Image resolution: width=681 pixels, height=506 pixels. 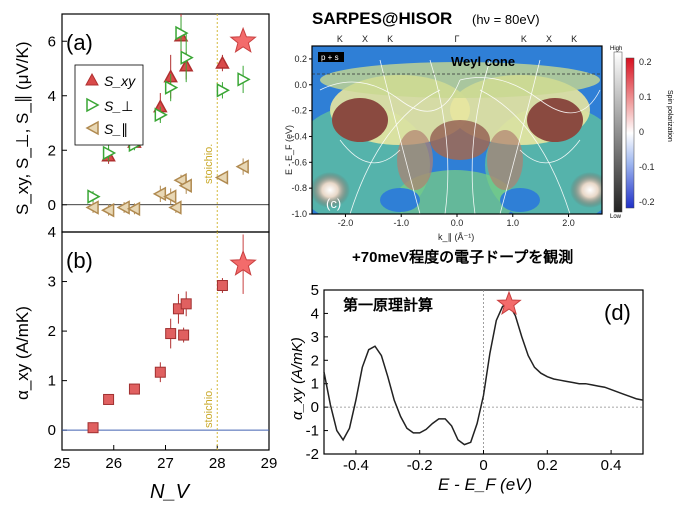 I want to click on c-ytick-label-1: 0.0, so click(x=300, y=85).